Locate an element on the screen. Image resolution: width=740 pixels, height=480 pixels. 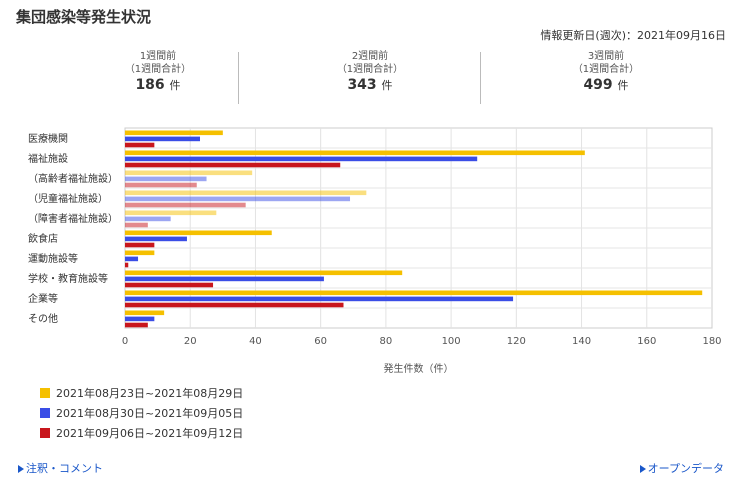
update-date: 情報更新日(週次)：2021年09月16日 is located at coordinates (633, 35).